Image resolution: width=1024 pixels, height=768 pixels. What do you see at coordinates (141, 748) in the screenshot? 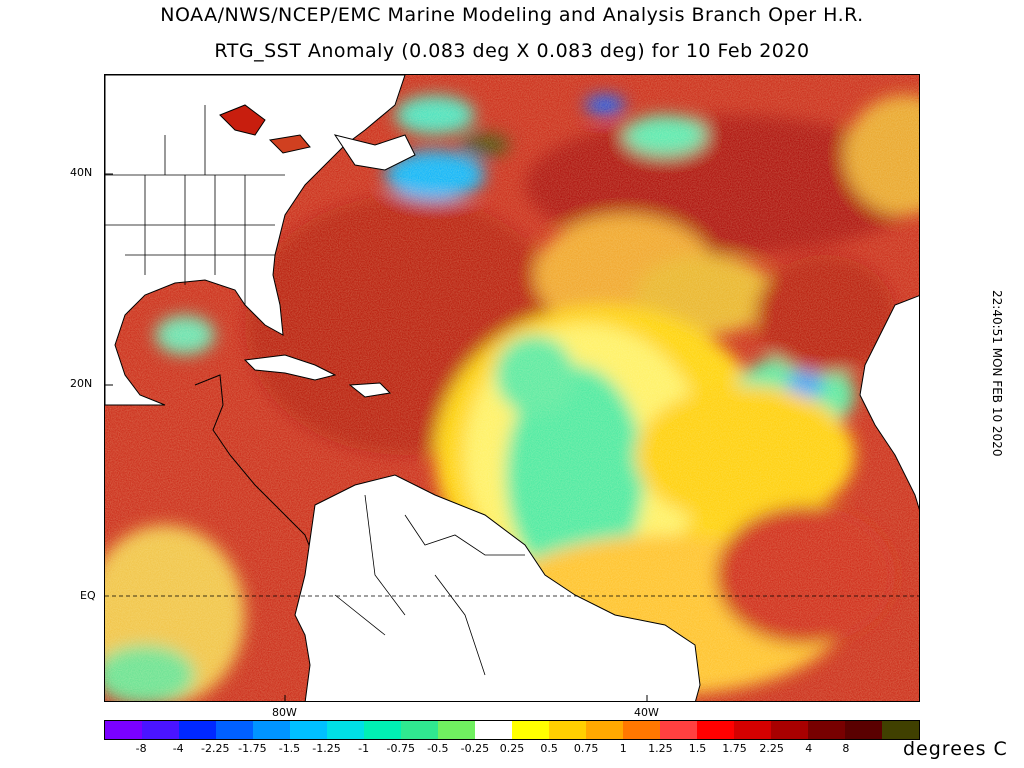
I see `colorbar-label: -8` at bounding box center [141, 748].